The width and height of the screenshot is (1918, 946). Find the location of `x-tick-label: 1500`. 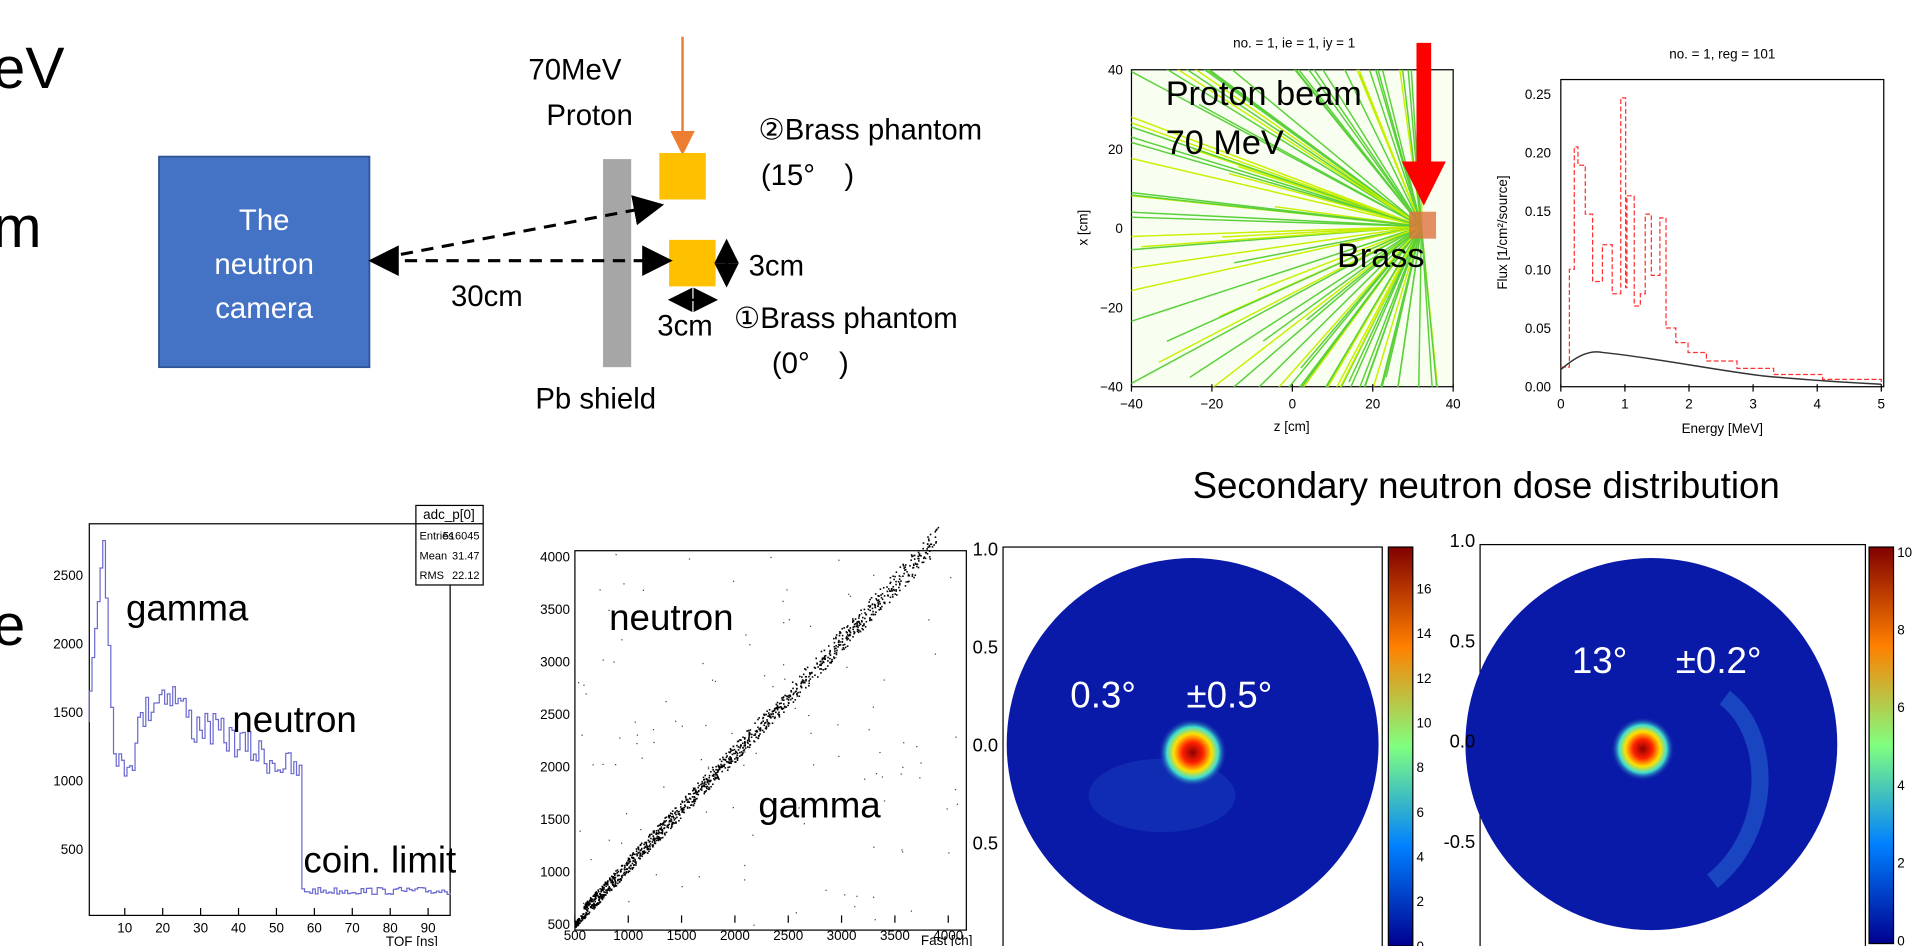

x-tick-label: 1500 is located at coordinates (682, 935).